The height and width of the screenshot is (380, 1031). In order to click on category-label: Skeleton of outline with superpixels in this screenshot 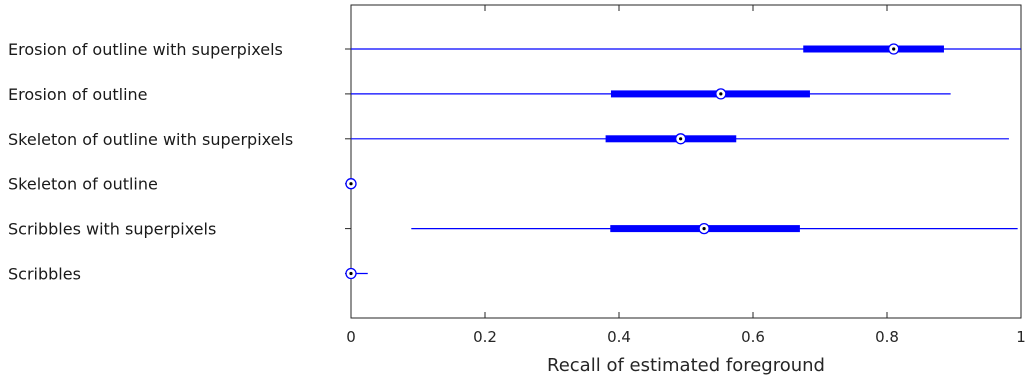, I will do `click(150, 139)`.